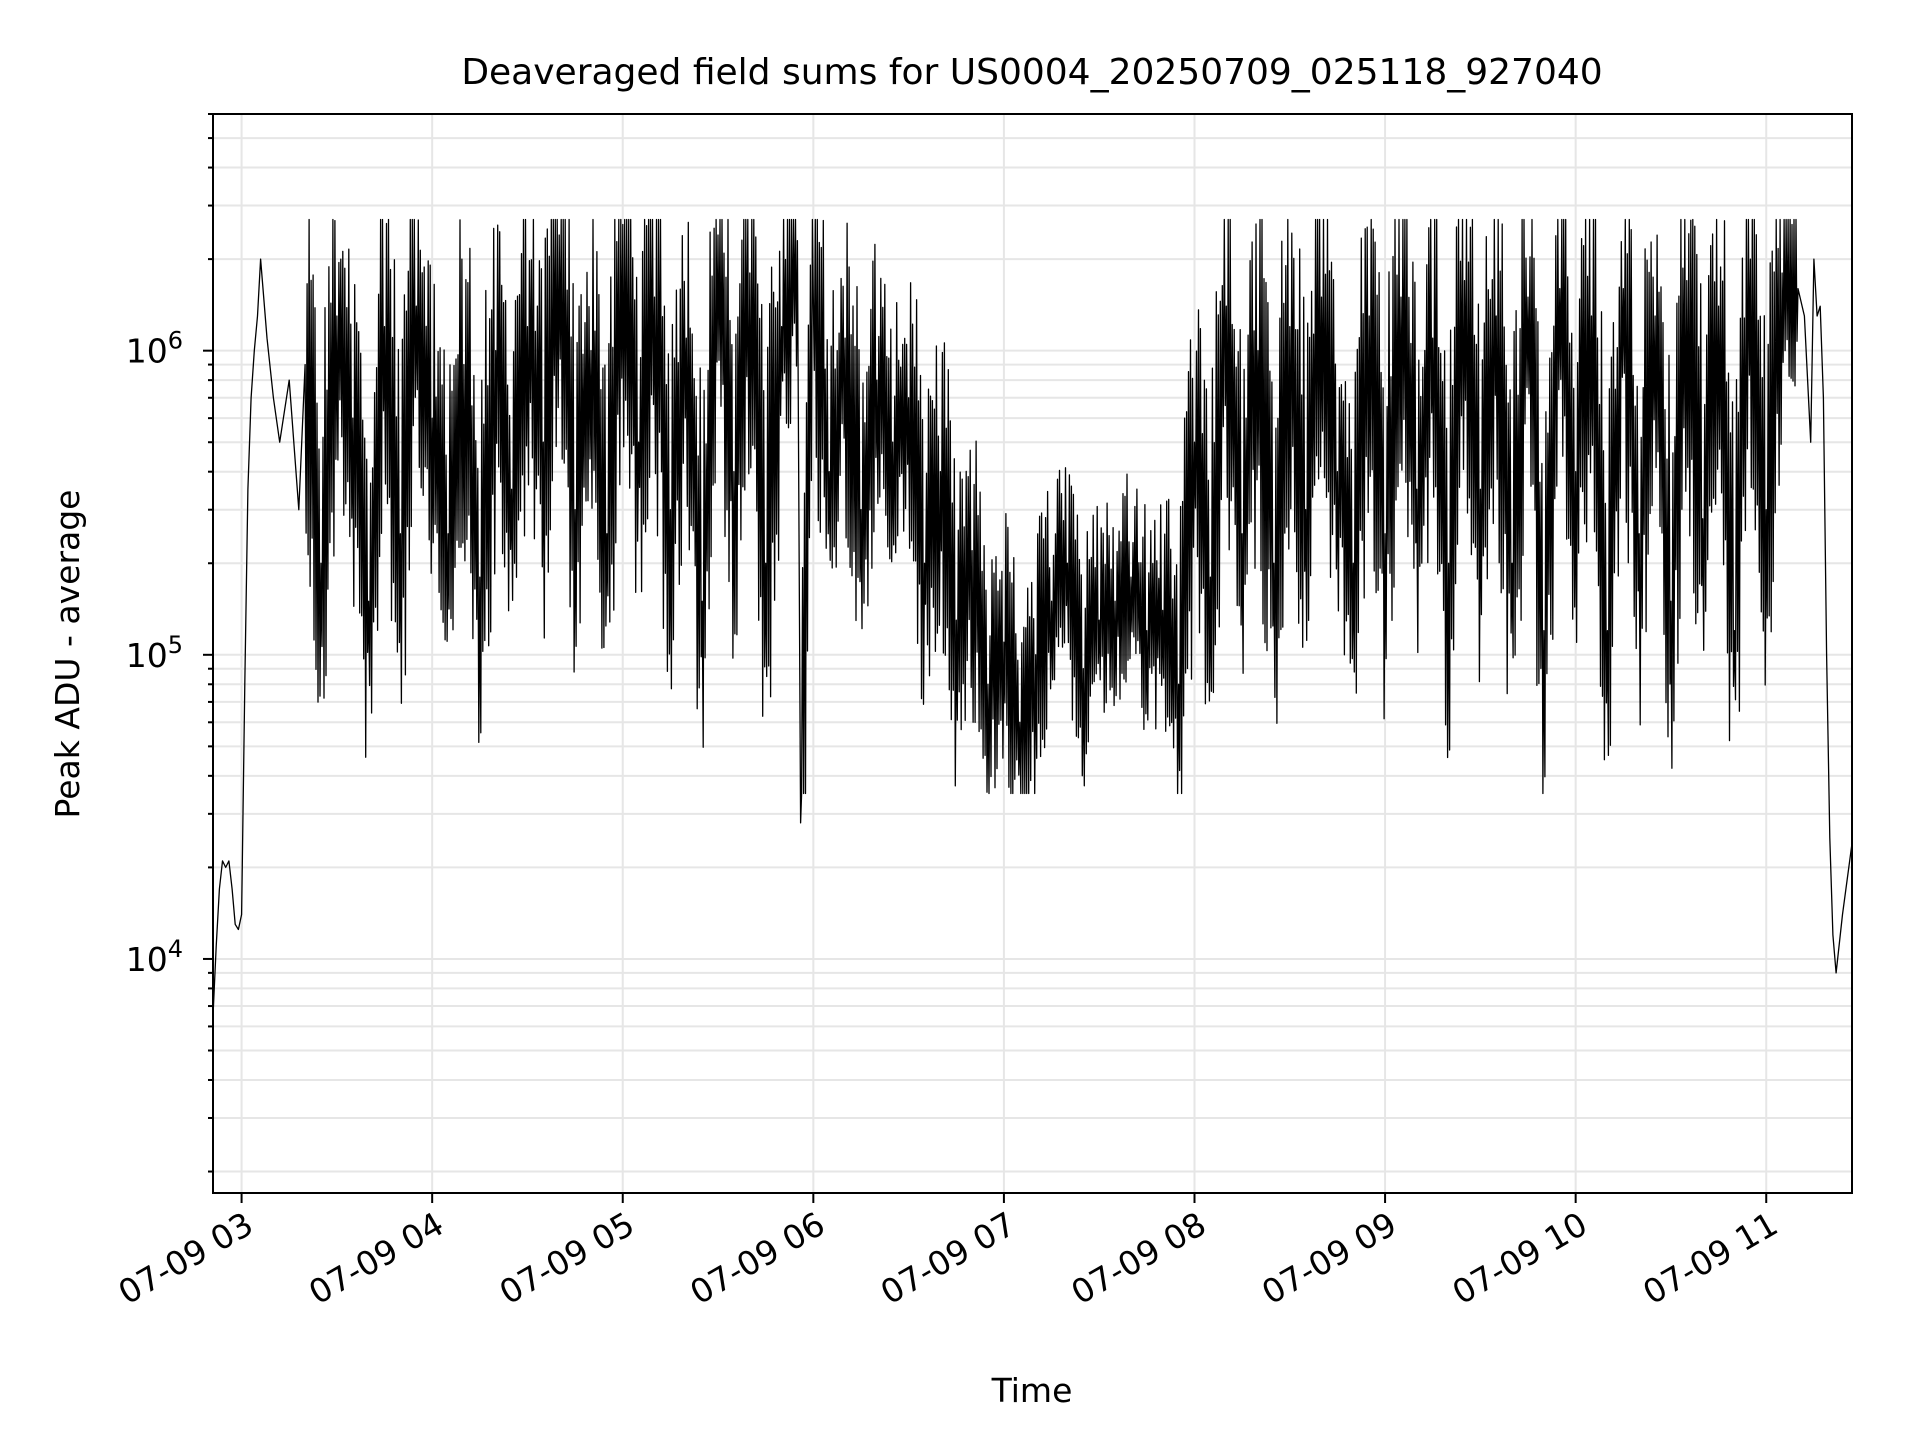 The image size is (1920, 1440). I want to click on y-tick-label: 10⁵, so click(154, 653).